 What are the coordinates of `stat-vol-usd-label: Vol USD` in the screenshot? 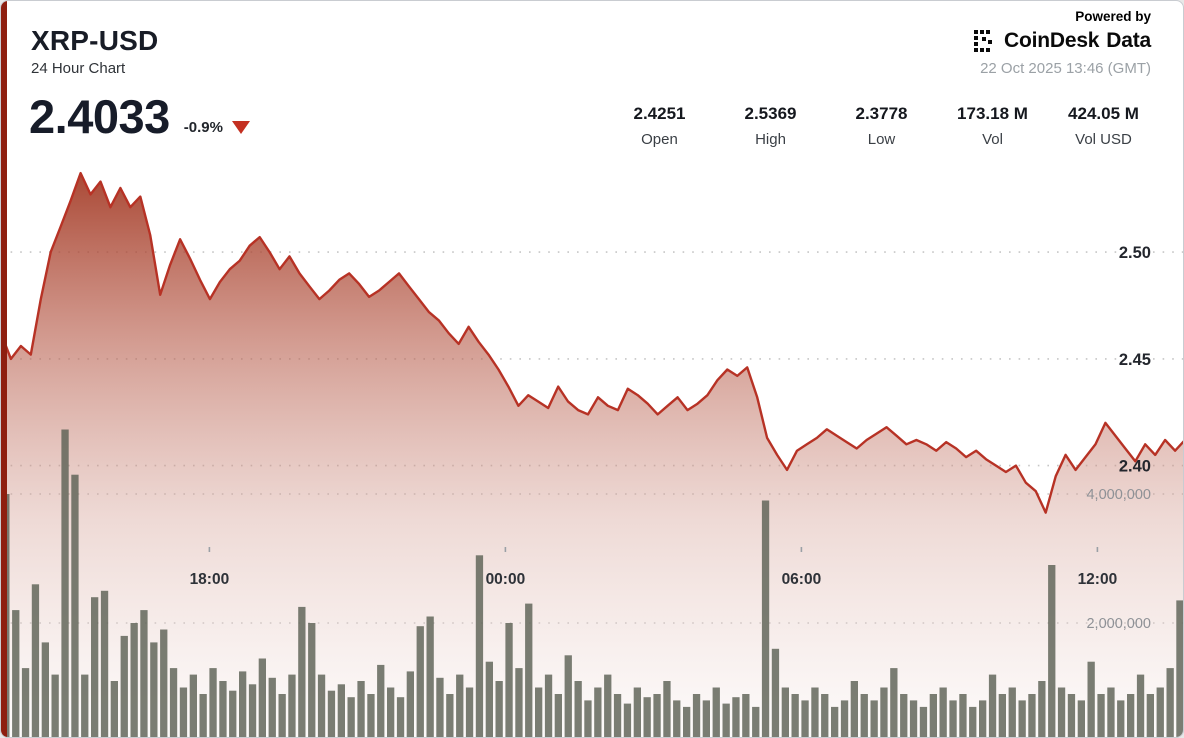 It's located at (1103, 139).